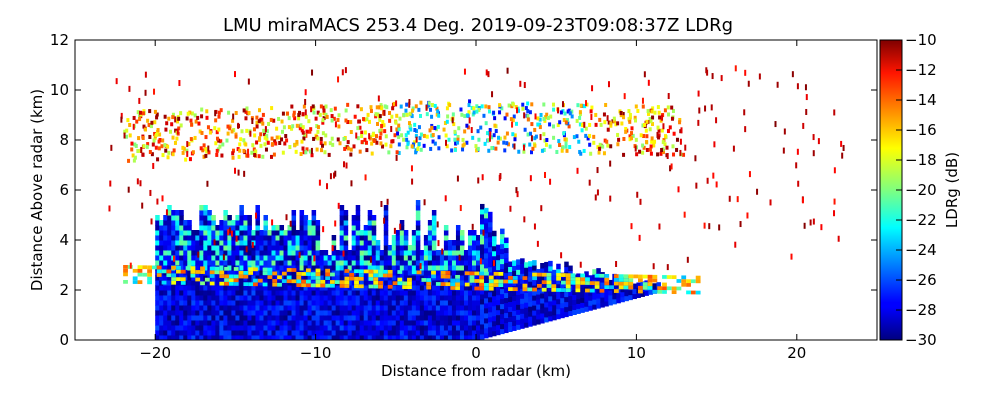 The height and width of the screenshot is (400, 1000). Describe the element at coordinates (796, 353) in the screenshot. I see `x-tick-label: 20` at that location.